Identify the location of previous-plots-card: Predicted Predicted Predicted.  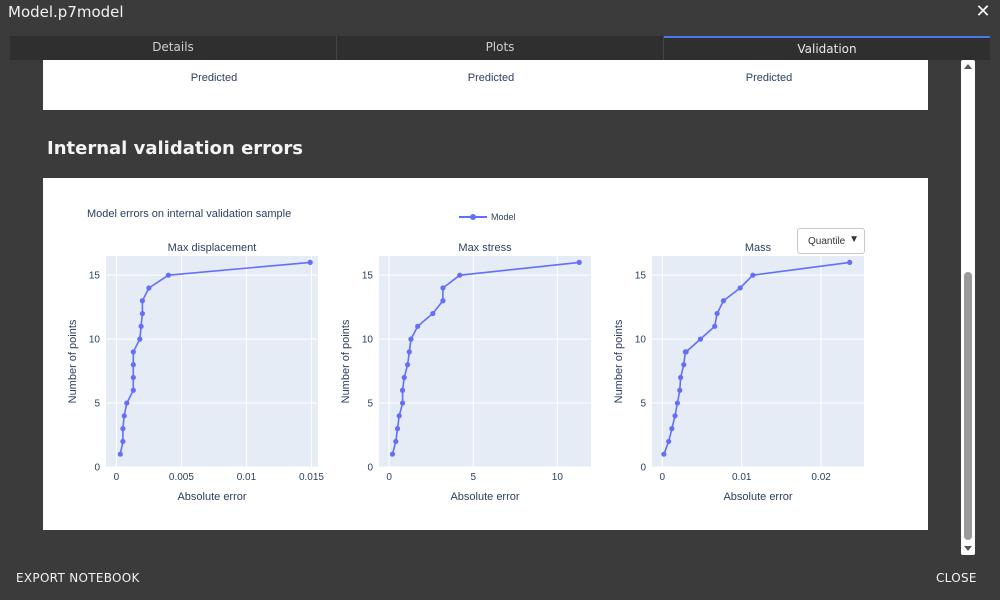
(485, 85).